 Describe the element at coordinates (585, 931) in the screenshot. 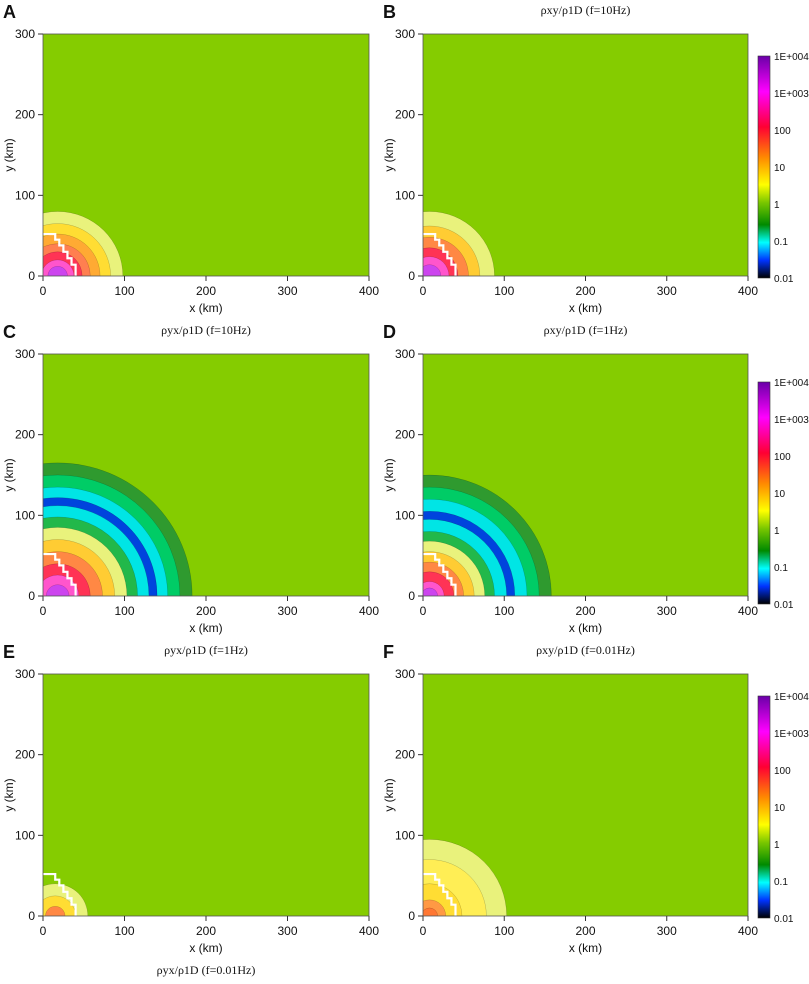

I see `x-tick-label-F-2: 200` at that location.